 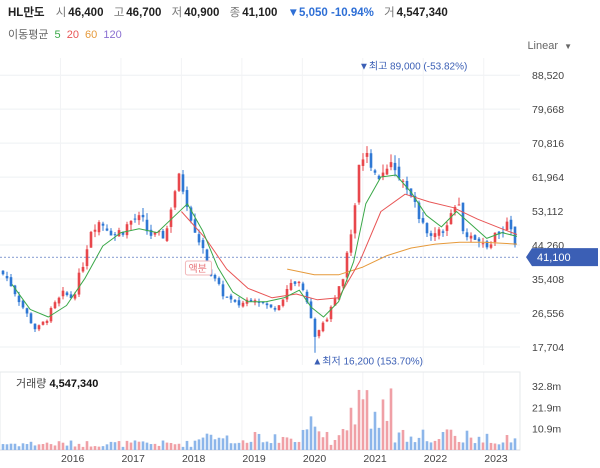 What do you see at coordinates (375, 459) in the screenshot?
I see `x-tick-label: 2021` at bounding box center [375, 459].